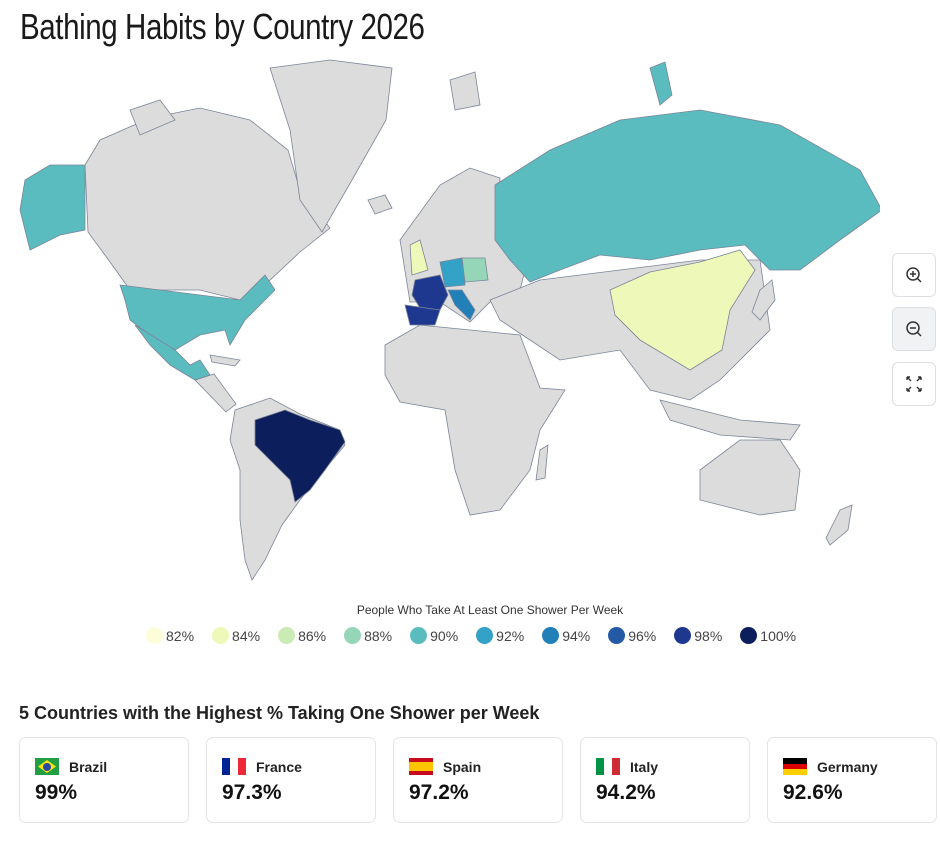 The width and height of the screenshot is (940, 841). What do you see at coordinates (665, 780) in the screenshot?
I see `country-card: Italy 94.2%` at bounding box center [665, 780].